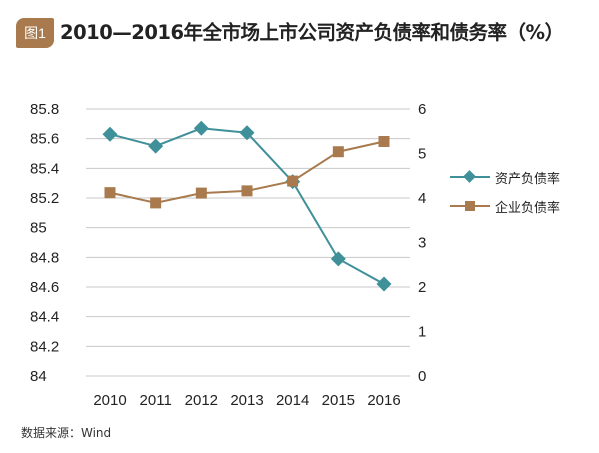  Describe the element at coordinates (422, 154) in the screenshot. I see `right-tick-label: 5` at that location.